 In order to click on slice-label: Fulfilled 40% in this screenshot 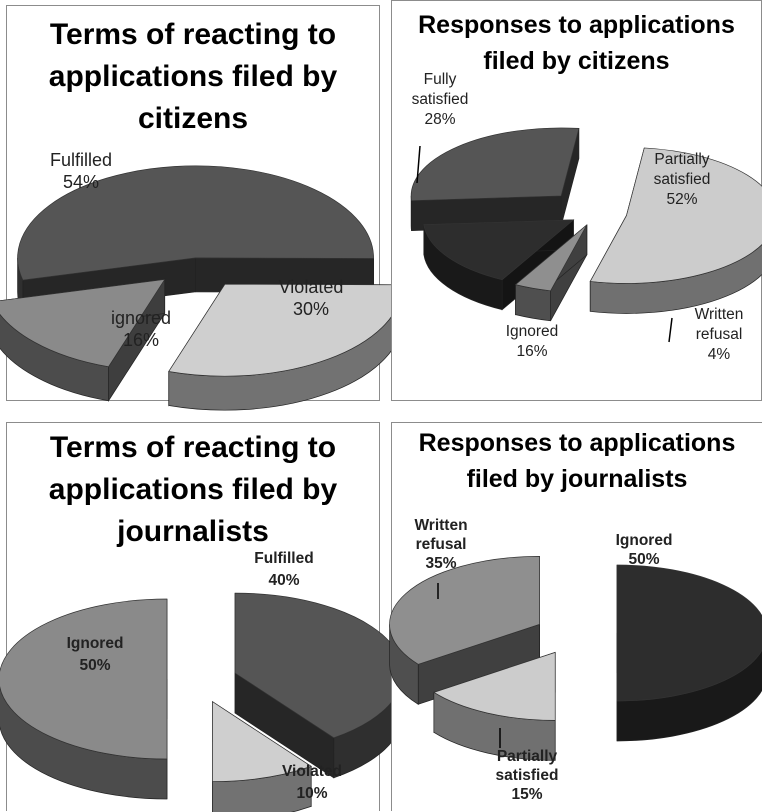, I will do `click(283, 569)`.